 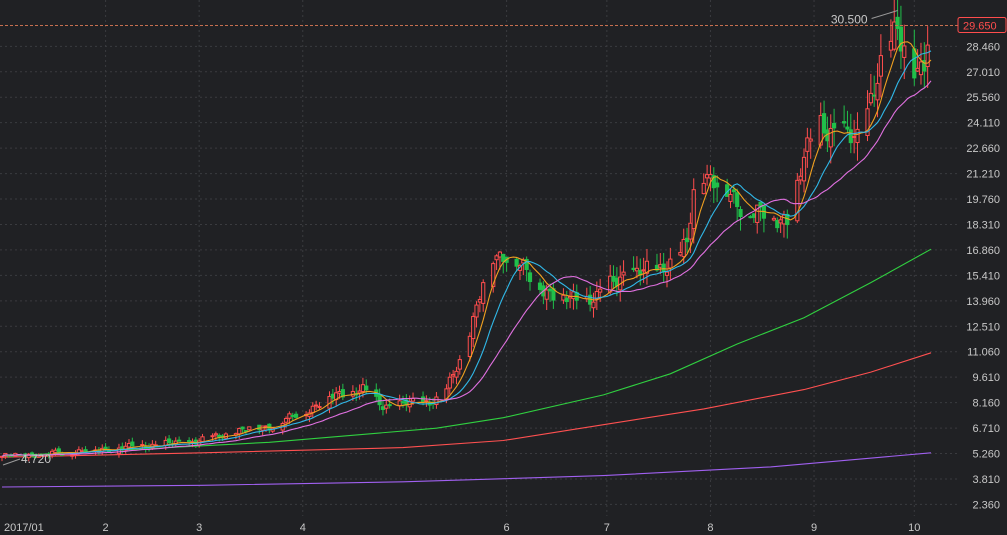 What do you see at coordinates (507, 528) in the screenshot?
I see `x-tick-label: 6` at bounding box center [507, 528].